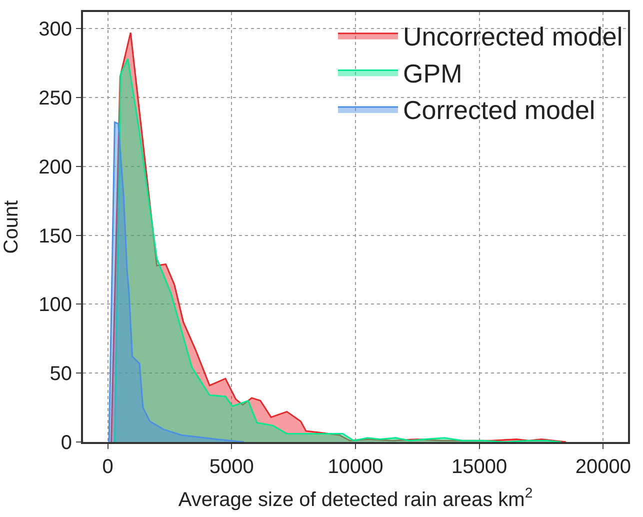 Image resolution: width=643 pixels, height=517 pixels. Describe the element at coordinates (231, 467) in the screenshot. I see `x-tick-label: 5000` at that location.